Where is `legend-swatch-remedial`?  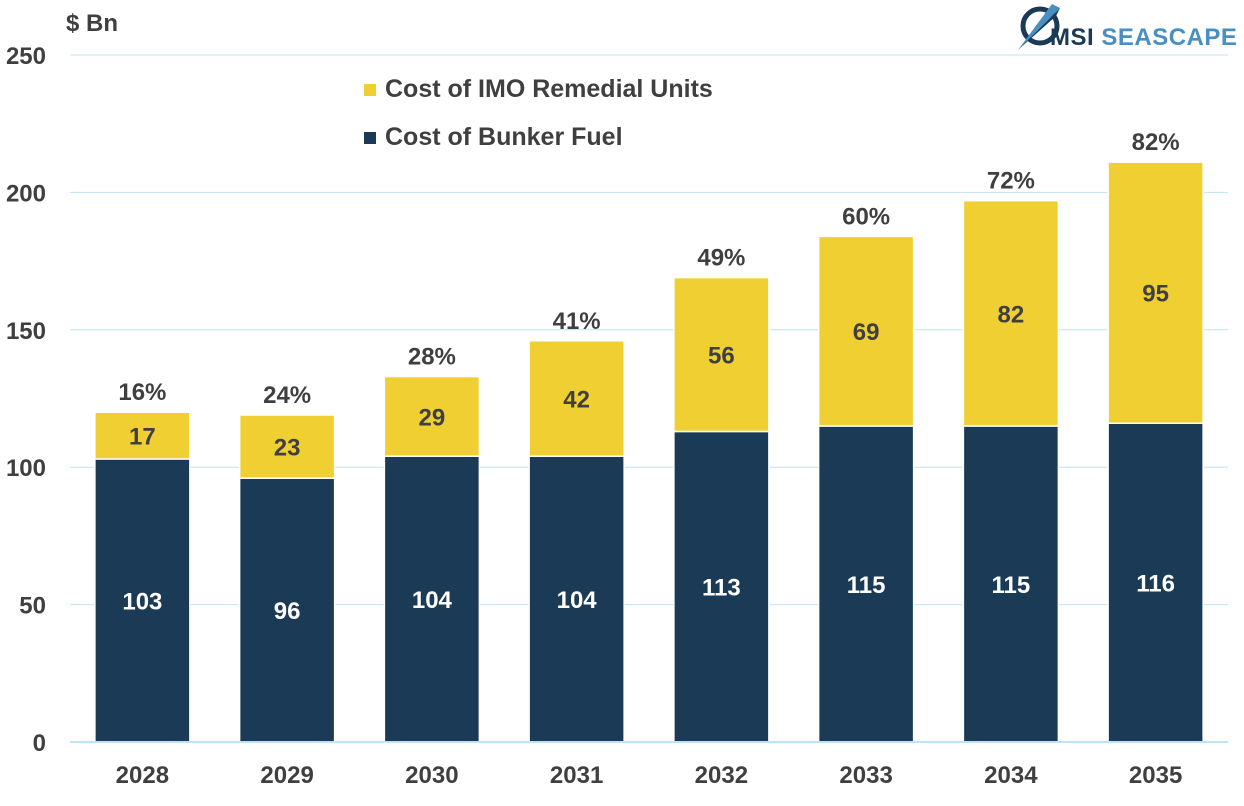 legend-swatch-remedial is located at coordinates (370, 90).